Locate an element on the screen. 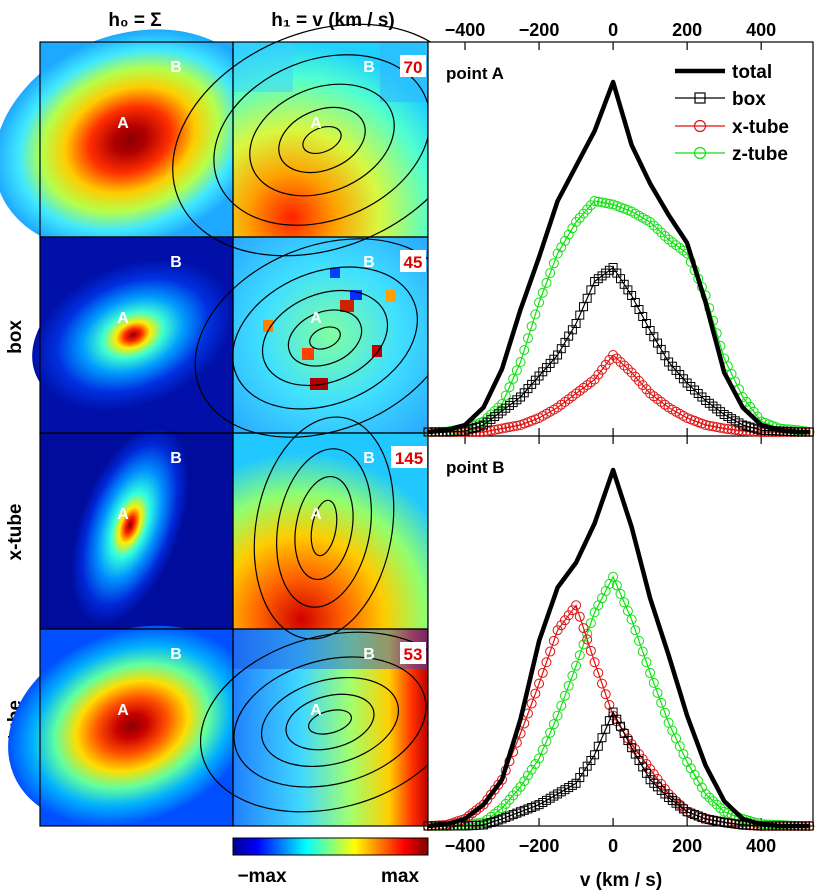 This screenshot has width=830, height=891. x-tick-label: −400 is located at coordinates (465, 846).